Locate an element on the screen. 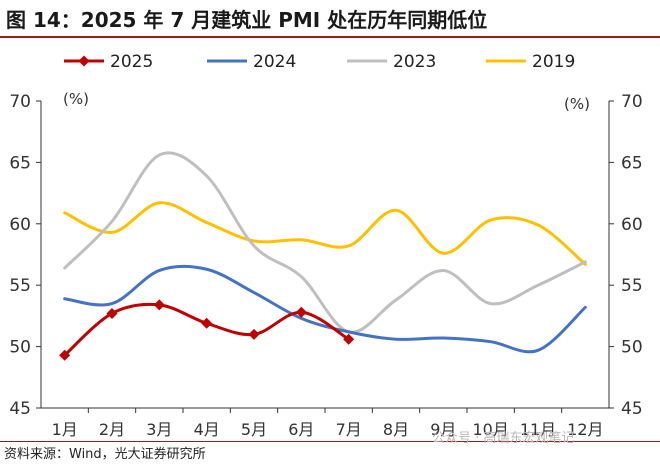 The height and width of the screenshot is (467, 660). y-tick-label-left: 50 is located at coordinates (20, 348).